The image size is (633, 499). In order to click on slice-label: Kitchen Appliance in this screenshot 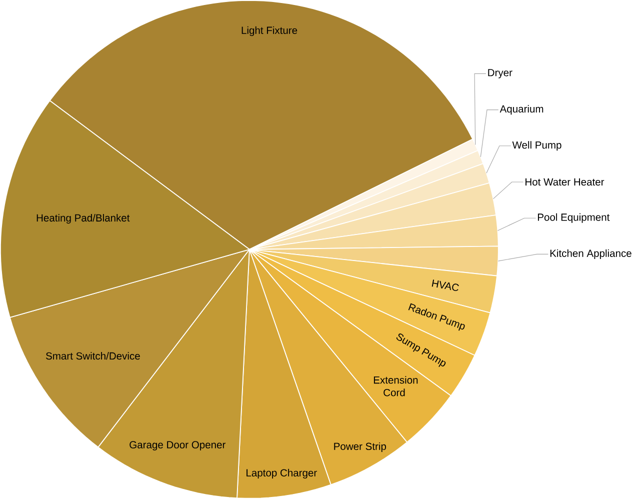, I will do `click(591, 254)`.